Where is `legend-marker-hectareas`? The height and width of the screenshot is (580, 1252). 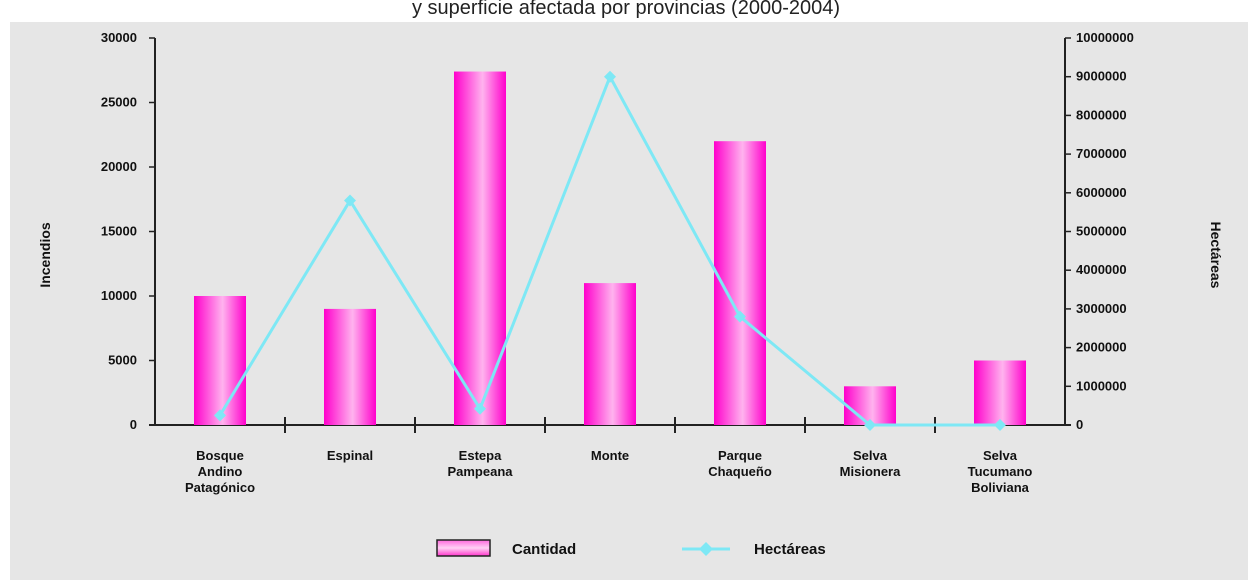
legend-marker-hectareas is located at coordinates (706, 549).